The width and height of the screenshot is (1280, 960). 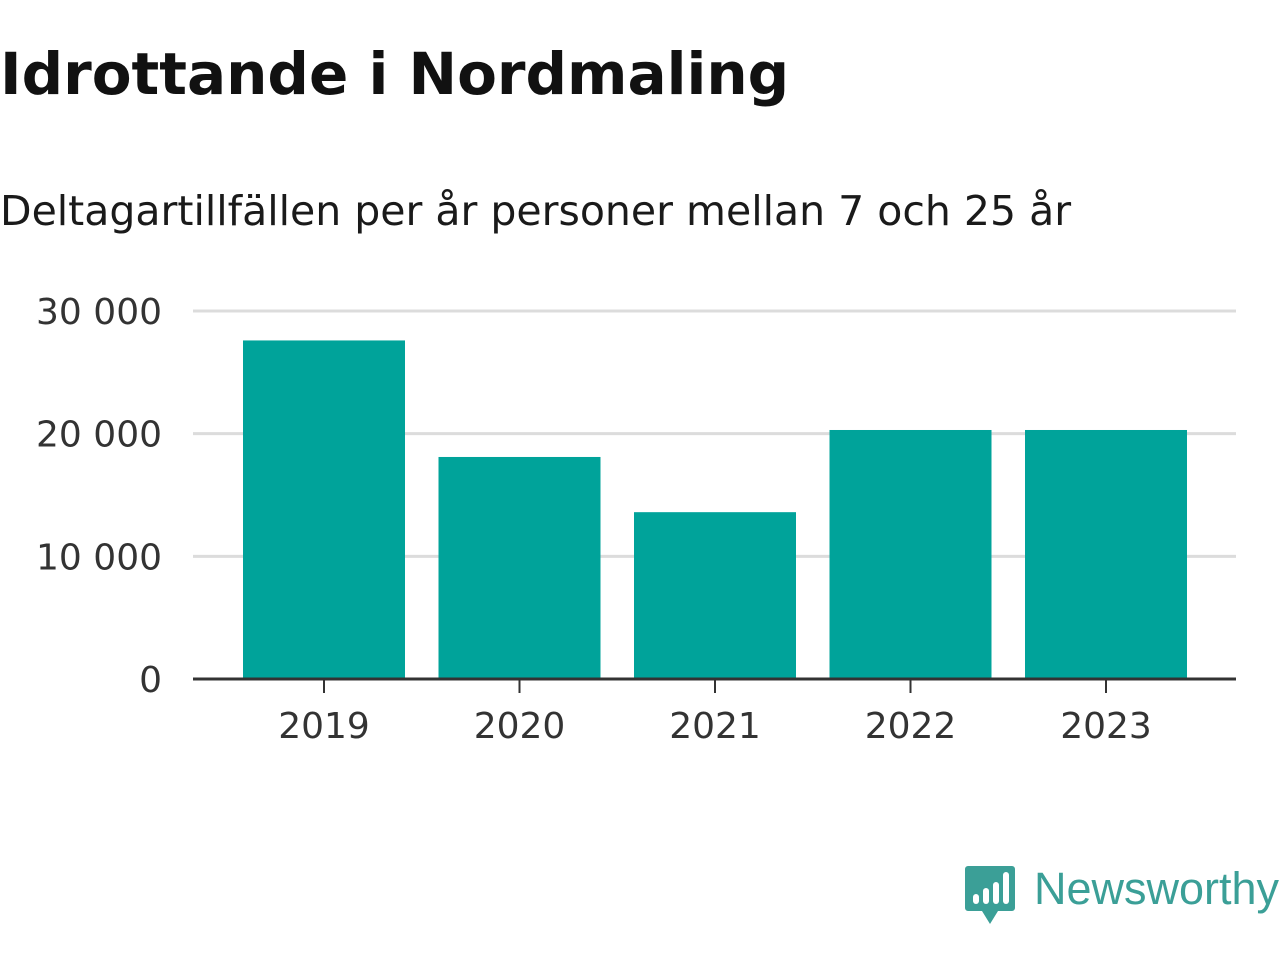 What do you see at coordinates (714, 685) in the screenshot?
I see `x-axis` at bounding box center [714, 685].